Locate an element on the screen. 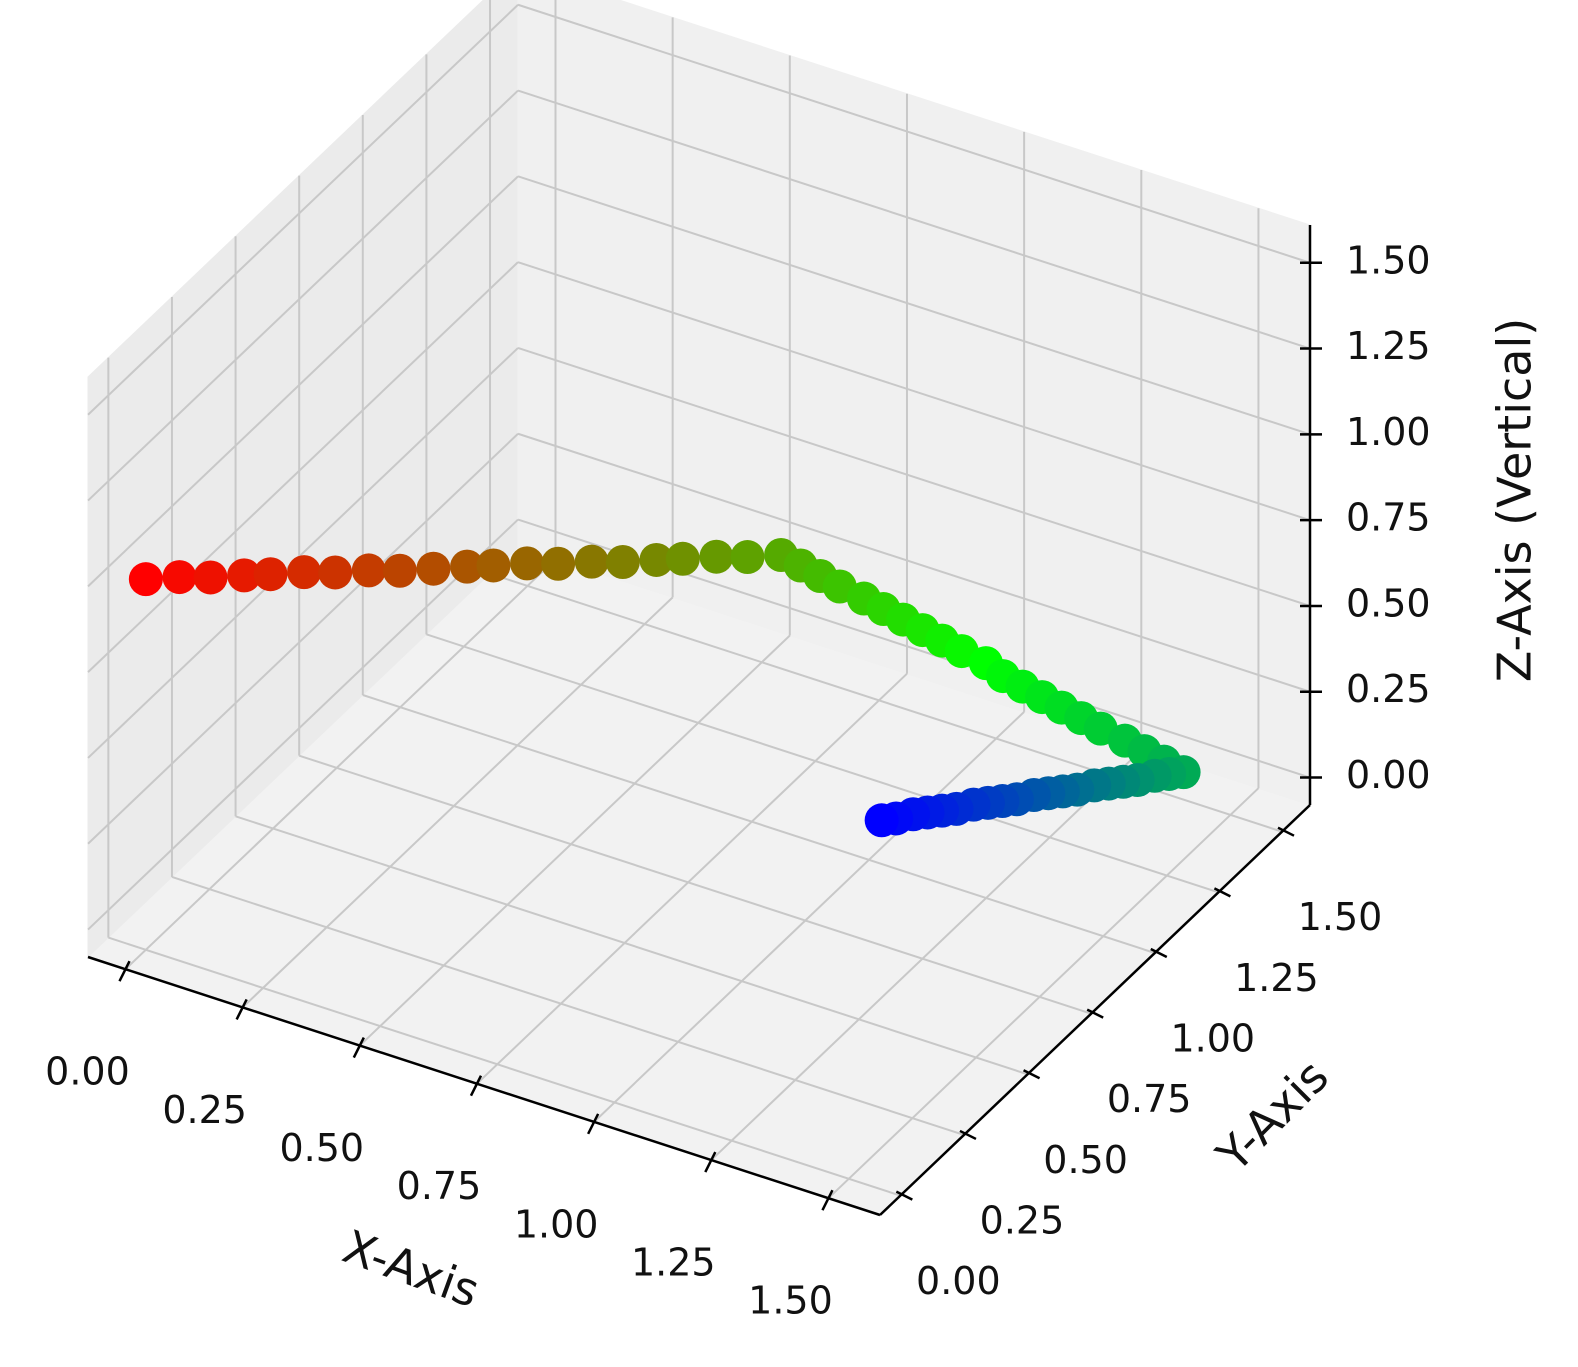 Image resolution: width=1578 pixels, height=1367 pixels. z-tick-label: 0.25 is located at coordinates (1388, 689).